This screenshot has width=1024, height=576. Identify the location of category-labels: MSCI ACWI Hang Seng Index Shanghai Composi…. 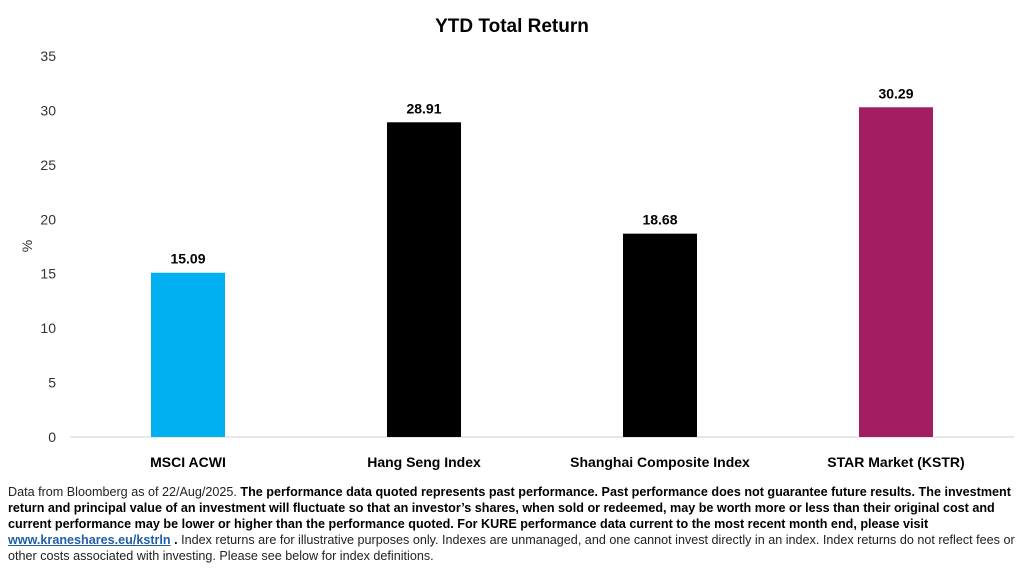
(557, 462).